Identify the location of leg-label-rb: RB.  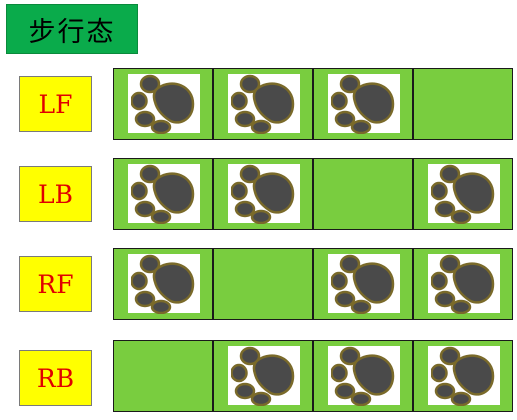
(55, 378).